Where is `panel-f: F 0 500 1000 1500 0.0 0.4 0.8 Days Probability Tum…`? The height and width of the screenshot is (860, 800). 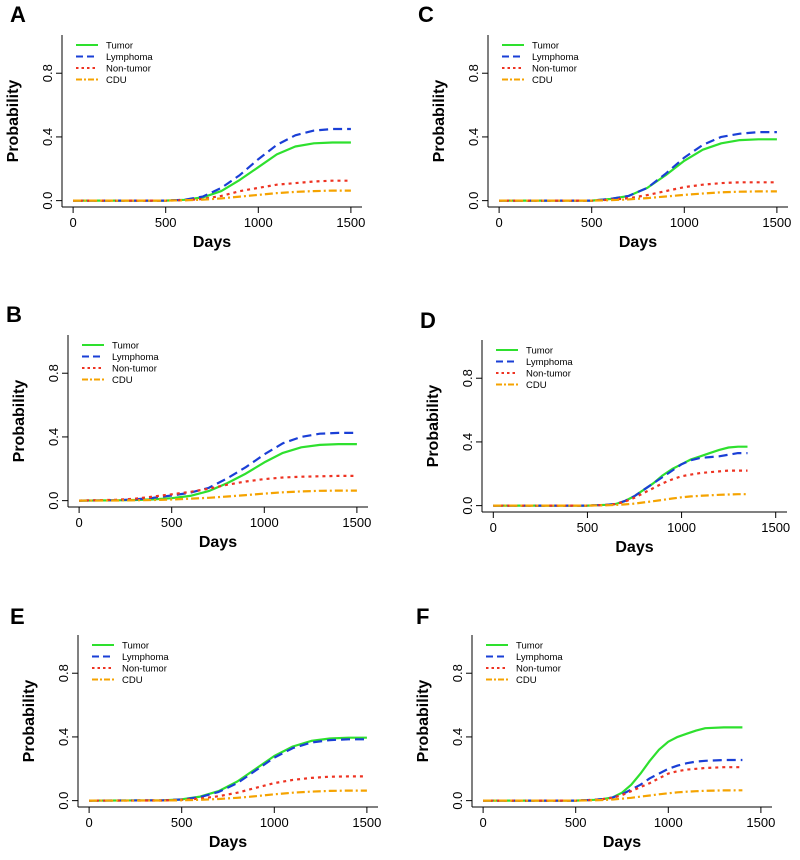 panel-f: F 0 500 1000 1500 0.0 0.4 0.8 Days Probability Tum… is located at coordinates (595, 727).